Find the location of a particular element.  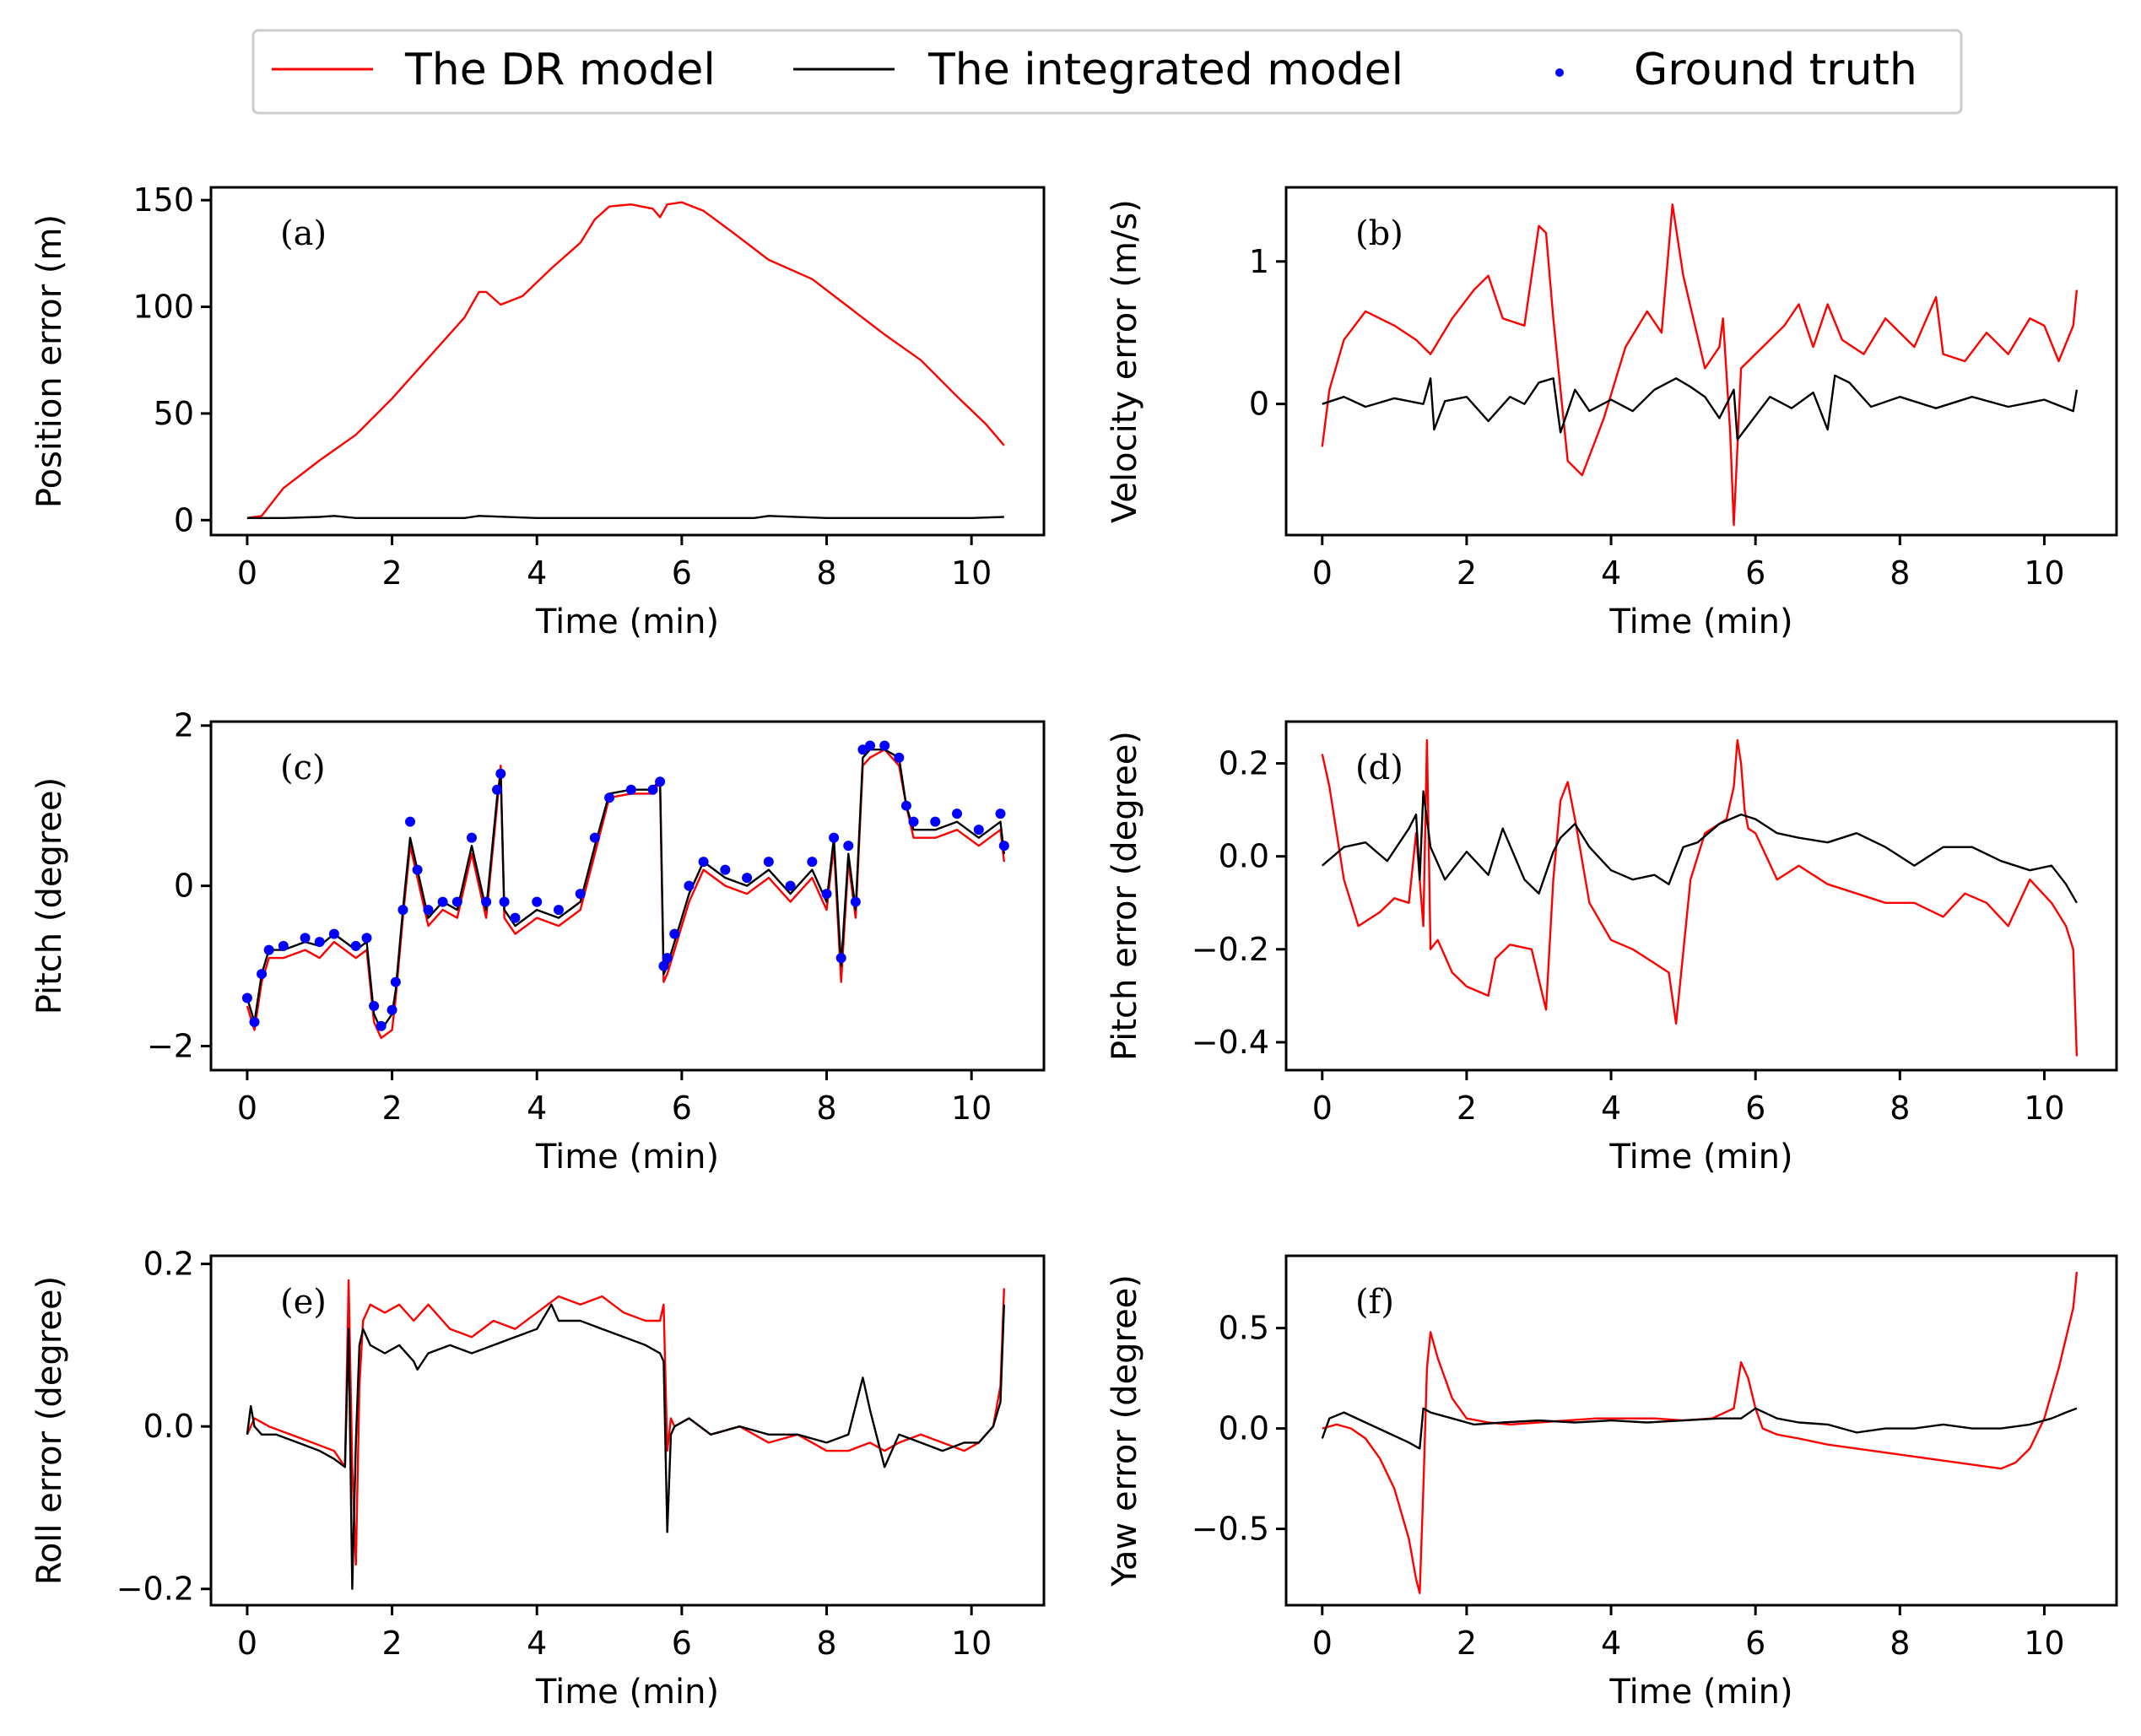

panel-tag: (e) is located at coordinates (303, 1302).